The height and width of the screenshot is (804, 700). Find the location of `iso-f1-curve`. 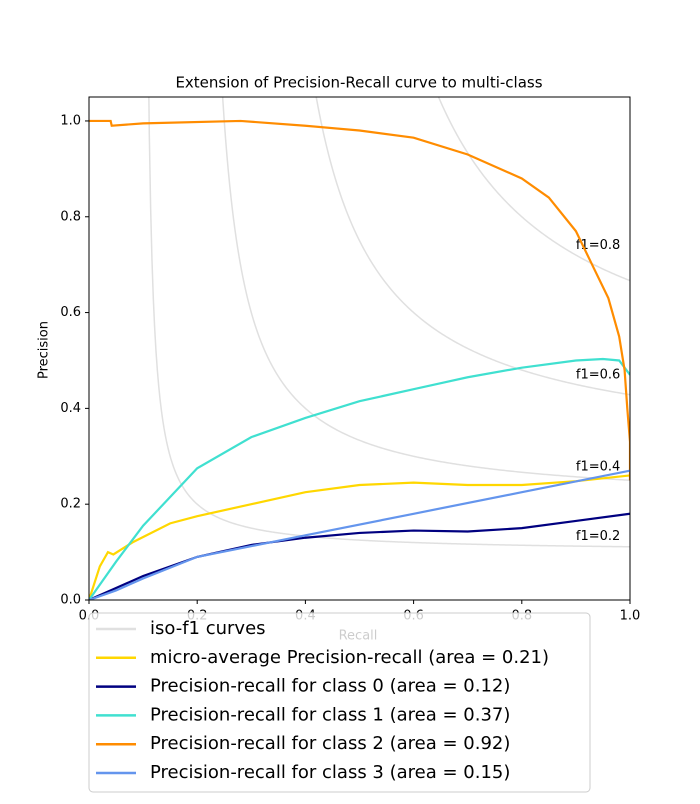

iso-f1-curve is located at coordinates (533, 189).